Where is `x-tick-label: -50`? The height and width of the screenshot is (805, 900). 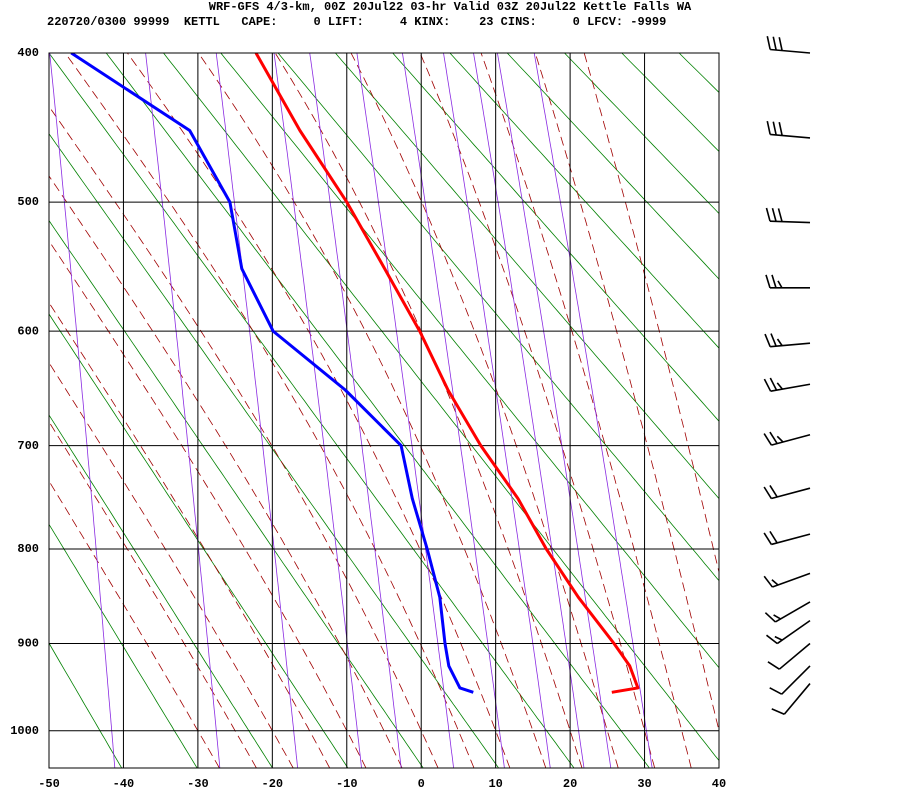
x-tick-label: -50 is located at coordinates (49, 784).